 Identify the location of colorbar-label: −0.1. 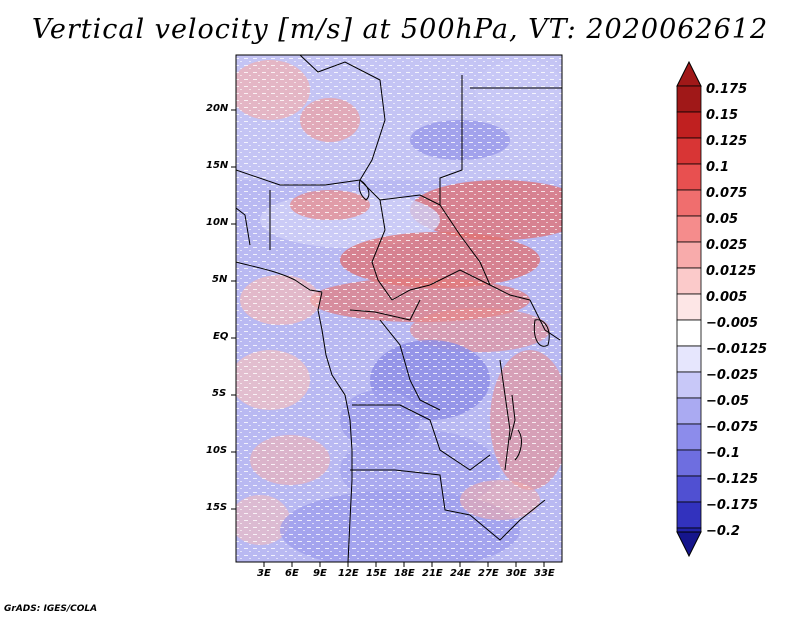
(723, 453).